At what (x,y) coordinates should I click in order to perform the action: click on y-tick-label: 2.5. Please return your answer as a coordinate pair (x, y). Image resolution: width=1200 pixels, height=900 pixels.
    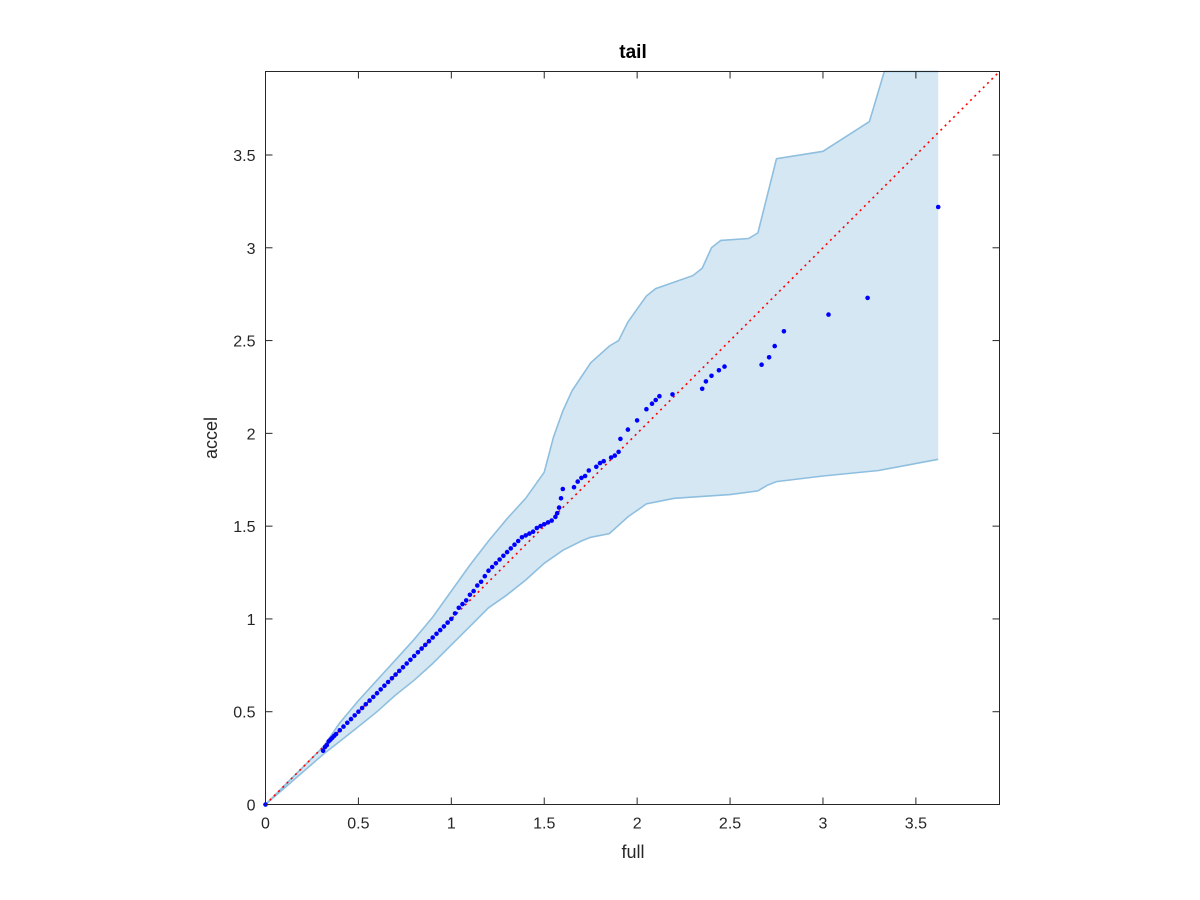
    Looking at the image, I should click on (244, 342).